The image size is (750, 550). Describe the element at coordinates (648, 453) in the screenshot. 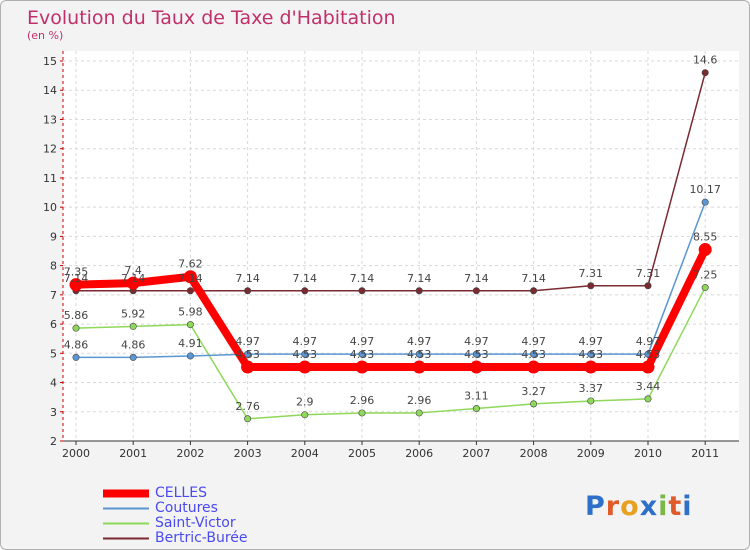

I see `x-tick-label: 2010` at that location.